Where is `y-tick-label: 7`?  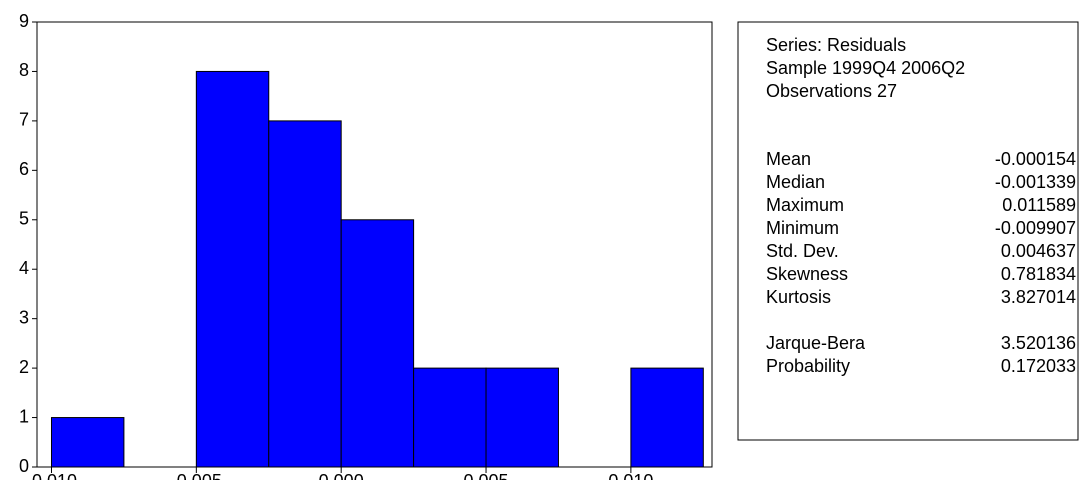
y-tick-label: 7 is located at coordinates (24, 120).